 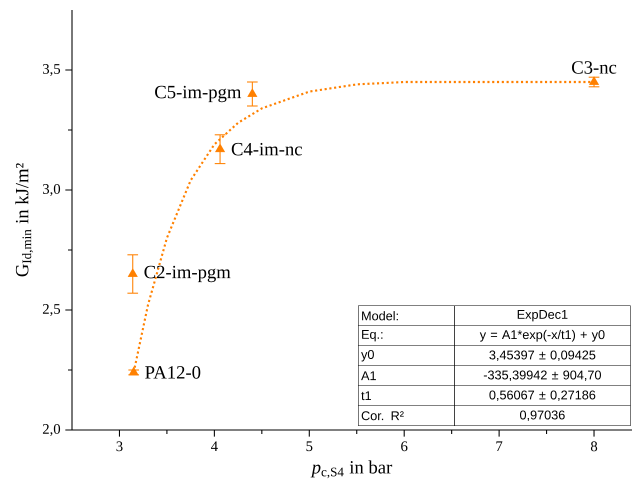 I want to click on annotation: Cor. R², so click(x=383, y=415).